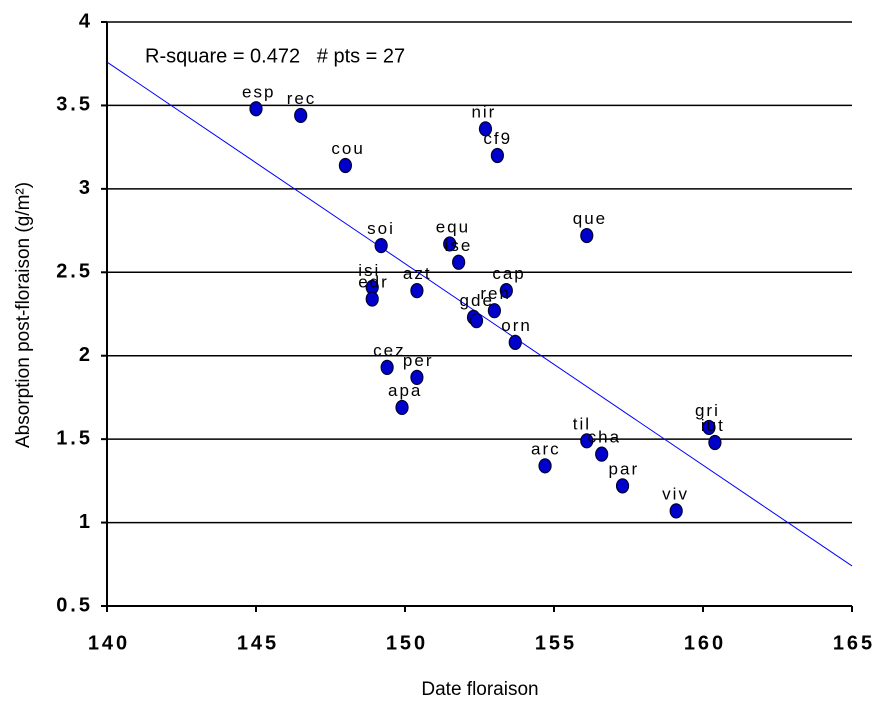 The height and width of the screenshot is (710, 883). Describe the element at coordinates (516, 325) in the screenshot. I see `point-label: orn` at that location.